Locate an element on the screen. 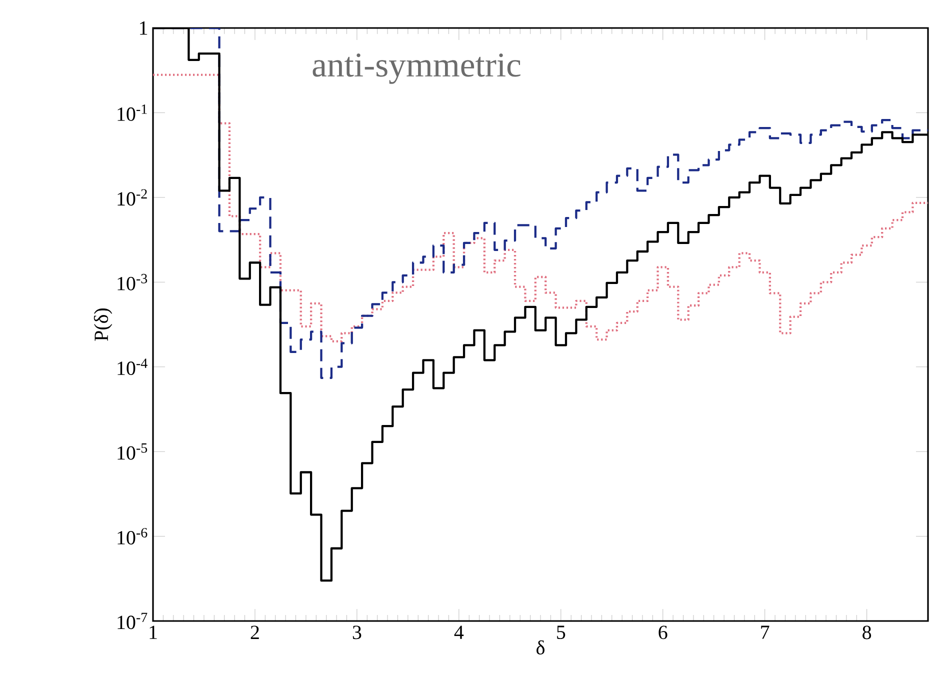  y-tick-label: 10$^{-3}$ is located at coordinates (133, 282).